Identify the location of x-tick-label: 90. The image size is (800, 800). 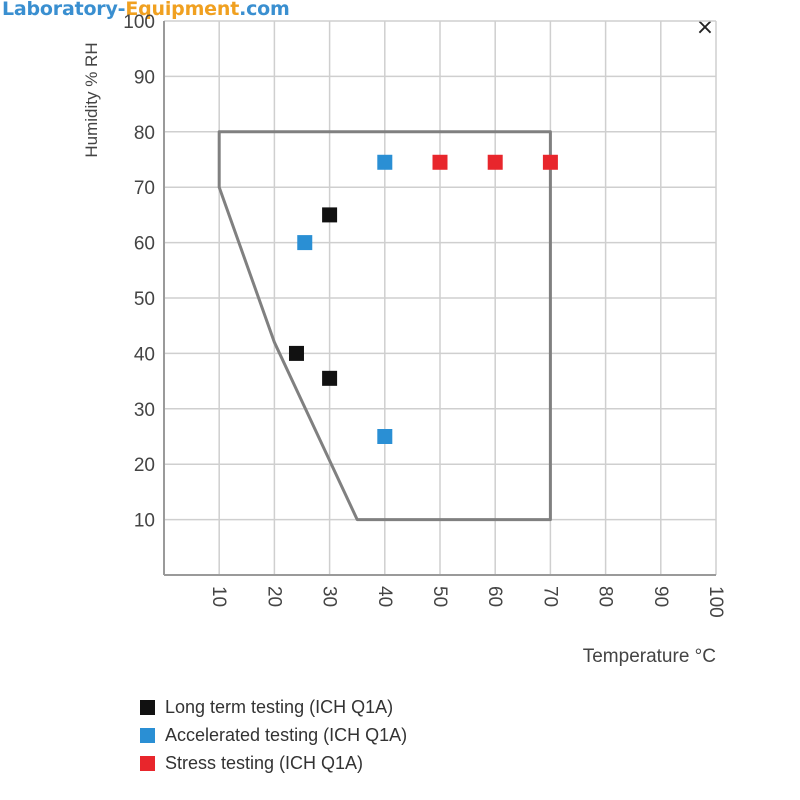
(660, 596).